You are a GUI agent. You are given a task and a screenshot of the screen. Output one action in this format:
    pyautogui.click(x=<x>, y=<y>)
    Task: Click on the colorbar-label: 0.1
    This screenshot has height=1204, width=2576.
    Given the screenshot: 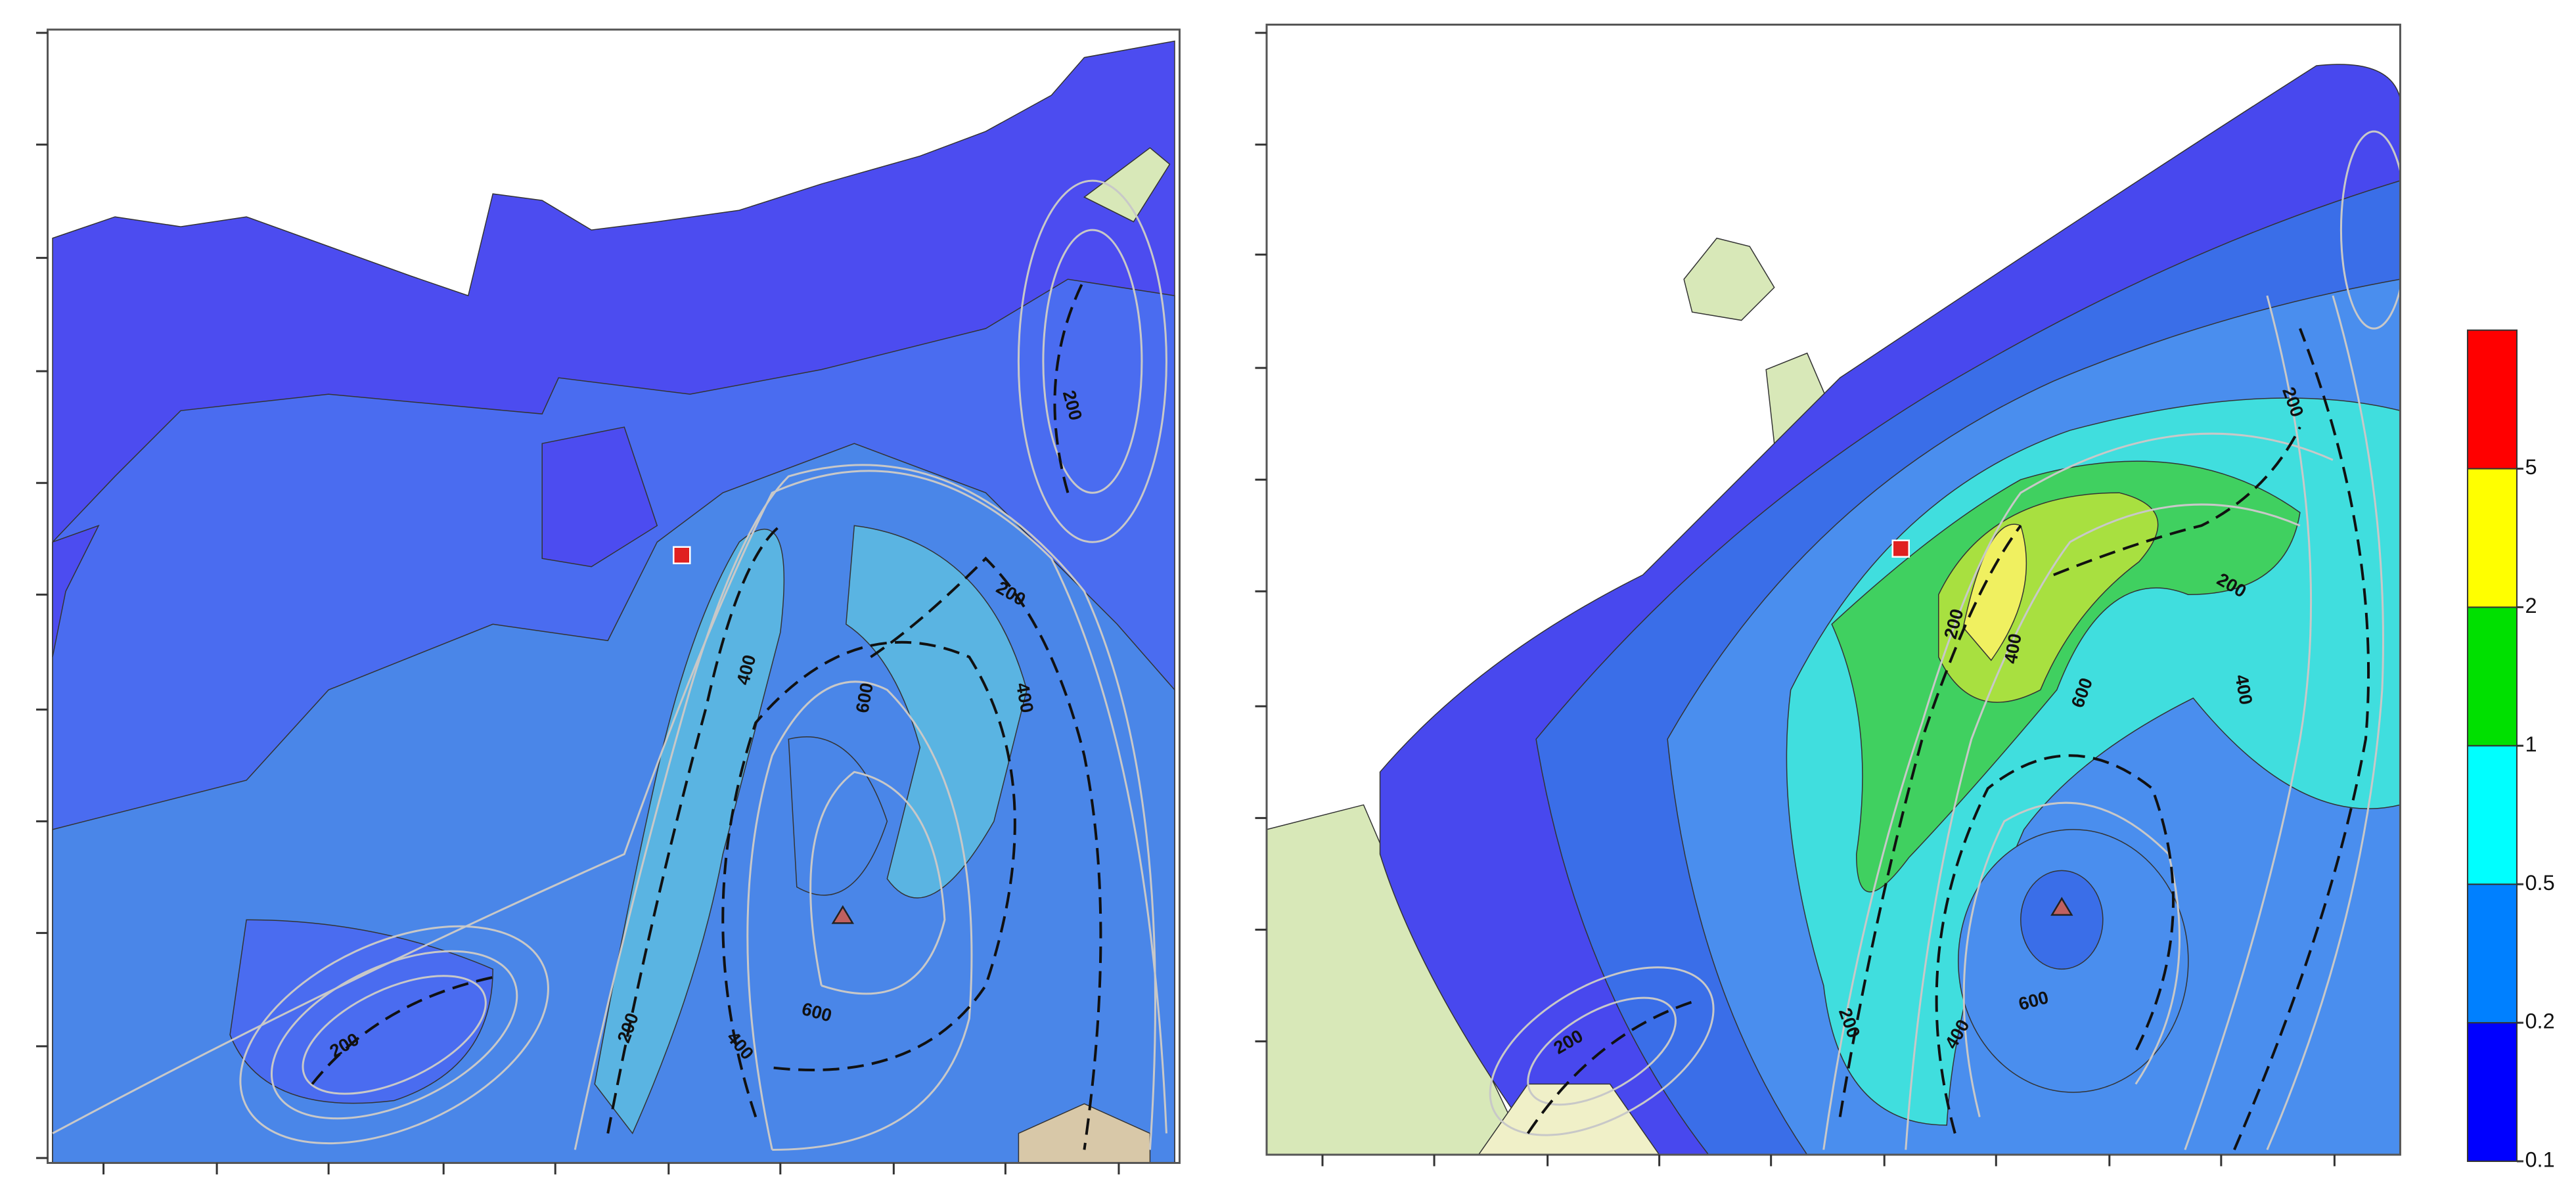 What is the action you would take?
    pyautogui.click(x=2539, y=1160)
    